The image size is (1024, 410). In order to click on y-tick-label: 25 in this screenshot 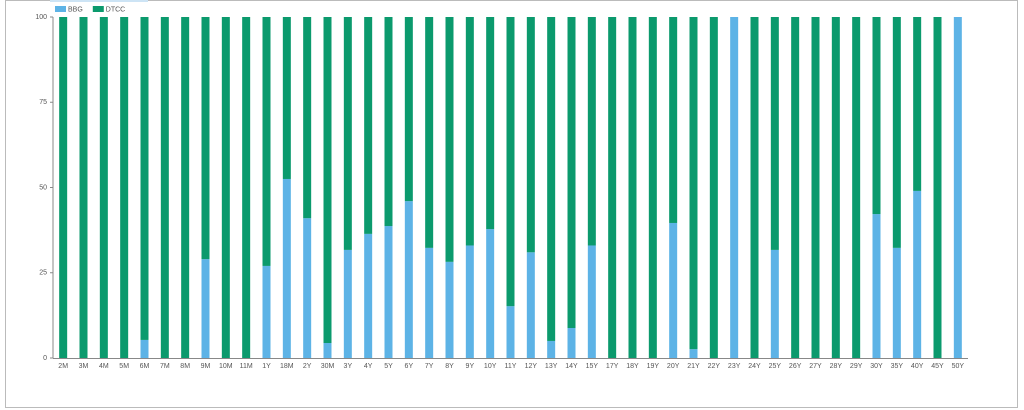, I will do `click(43, 273)`.